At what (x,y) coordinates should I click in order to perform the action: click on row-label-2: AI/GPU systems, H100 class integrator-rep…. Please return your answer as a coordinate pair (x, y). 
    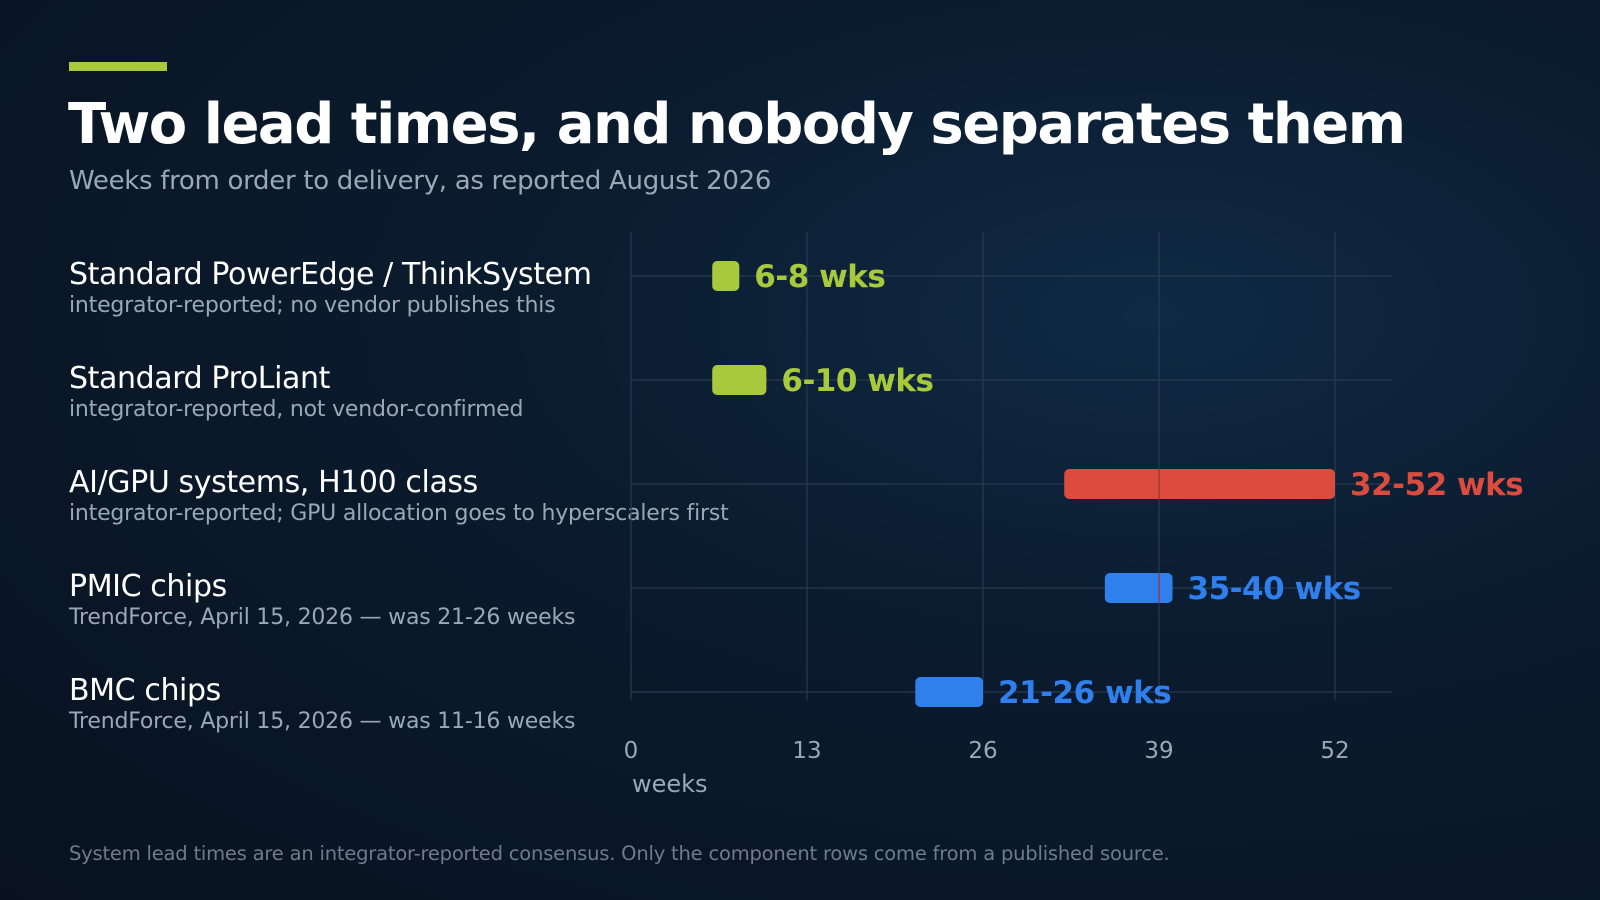
    Looking at the image, I should click on (399, 496).